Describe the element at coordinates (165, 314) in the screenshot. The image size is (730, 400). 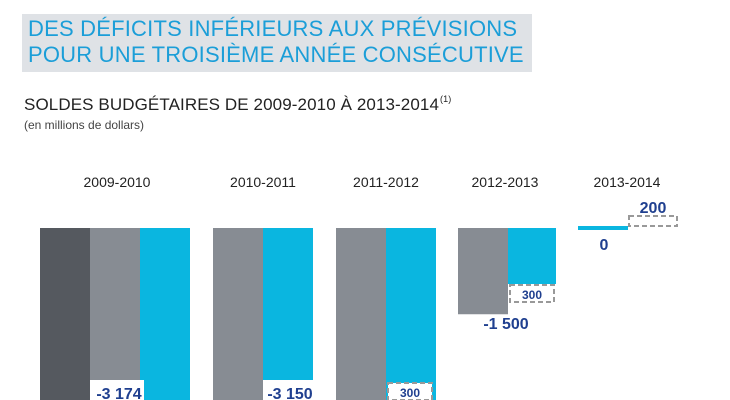
I see `bar-2009-2010-c` at that location.